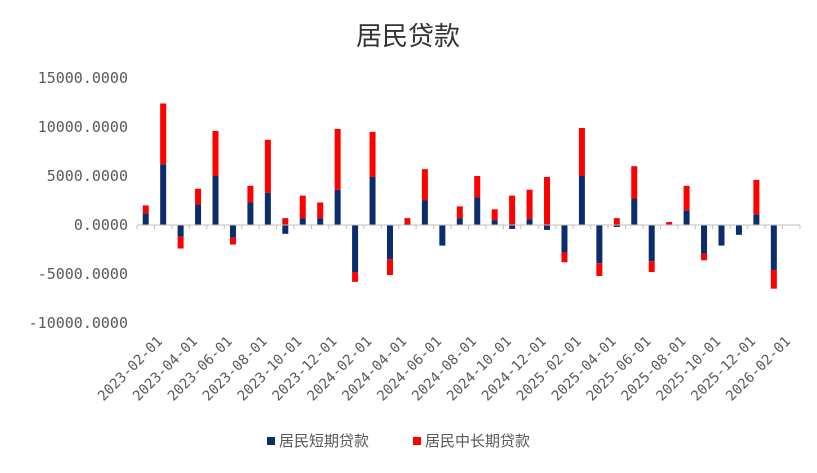 This screenshot has width=817, height=473. What do you see at coordinates (271, 441) in the screenshot?
I see `legend-swatch-short-term` at bounding box center [271, 441].